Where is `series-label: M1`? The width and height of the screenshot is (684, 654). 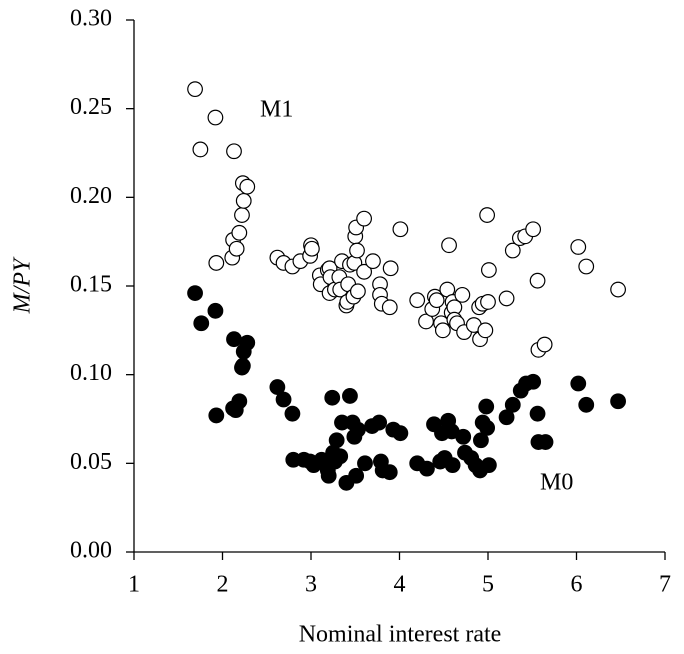
series-label: M1 is located at coordinates (276, 110).